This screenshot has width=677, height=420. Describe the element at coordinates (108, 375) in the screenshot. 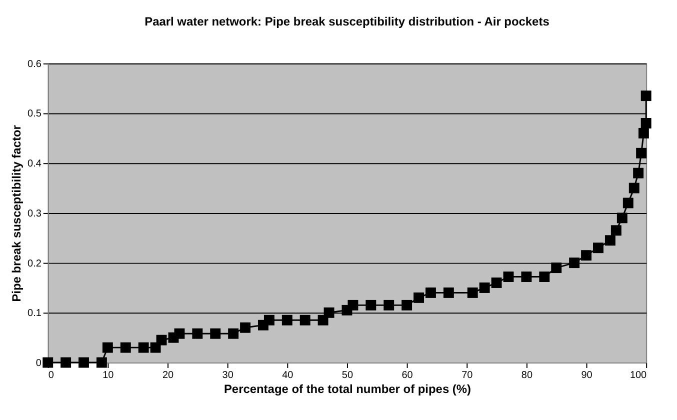

I see `x-tick-label: 10` at that location.